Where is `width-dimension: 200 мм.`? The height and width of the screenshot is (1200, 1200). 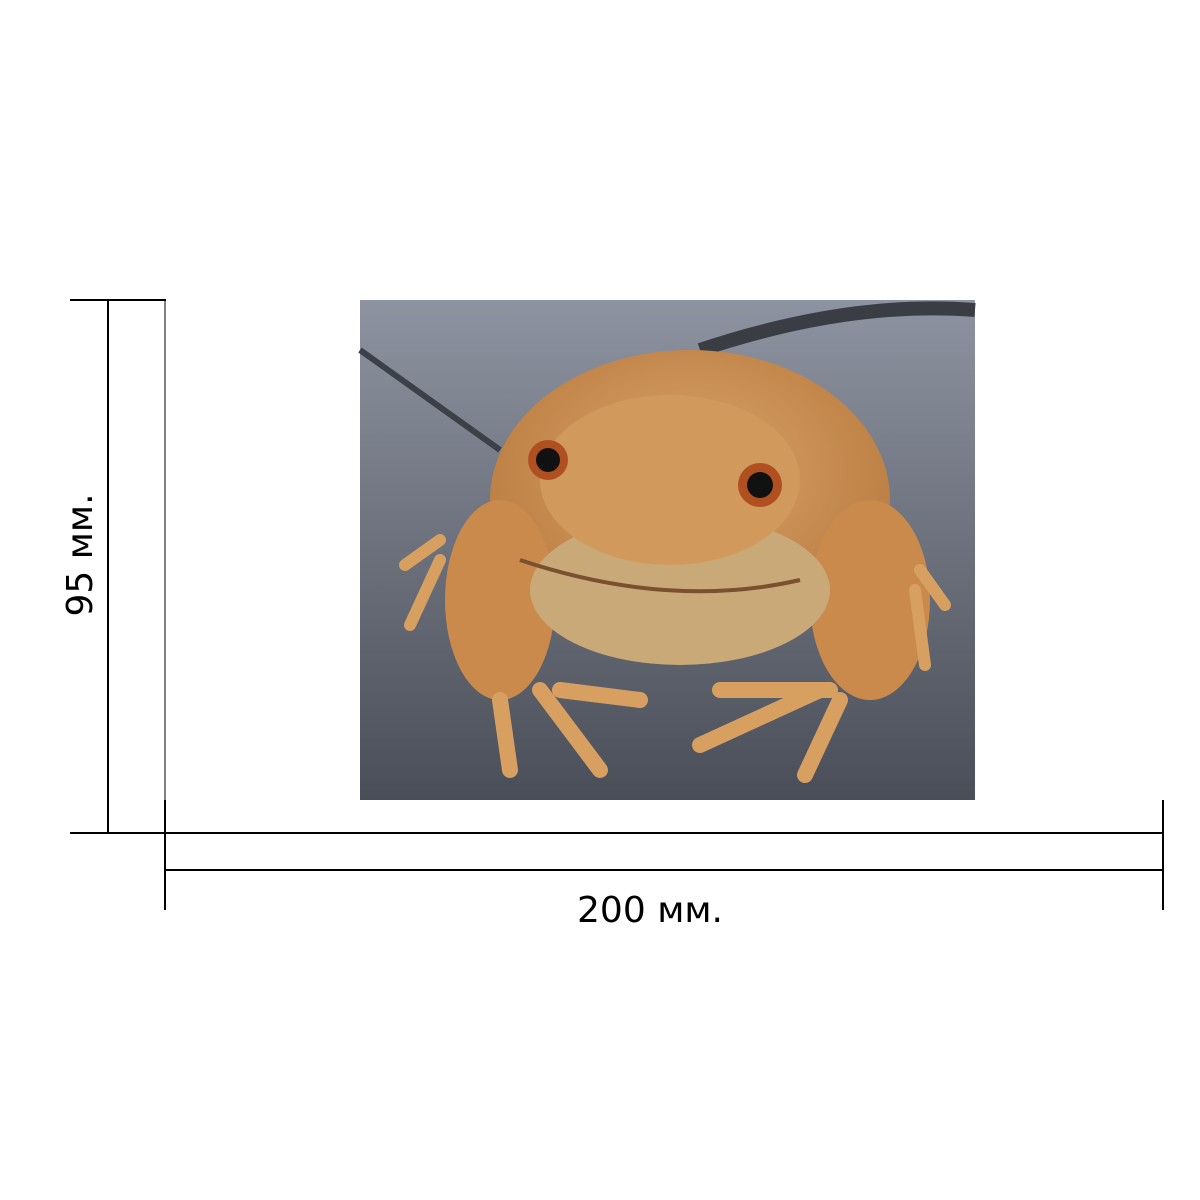
width-dimension: 200 мм. is located at coordinates (617, 865).